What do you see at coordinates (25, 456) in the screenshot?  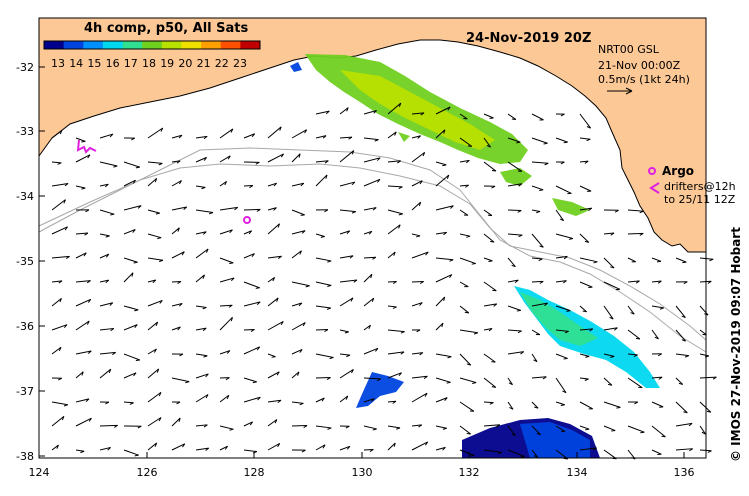 I see `y-tick-label: -38` at bounding box center [25, 456].